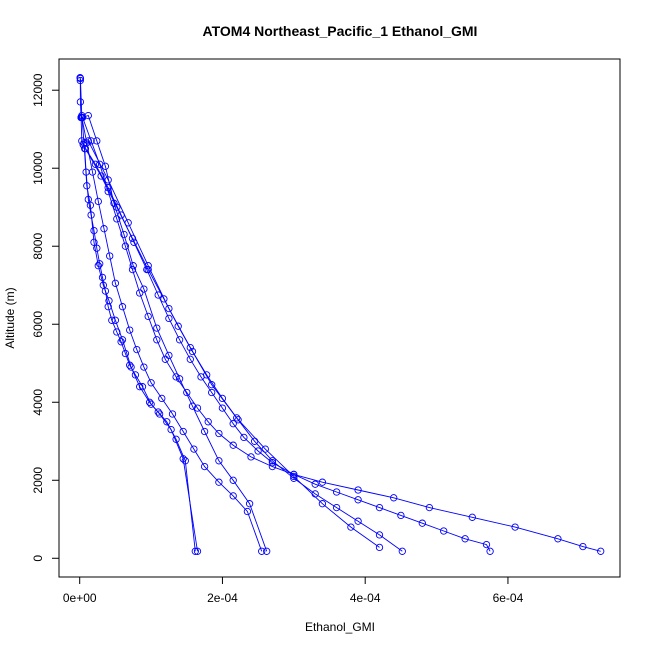 The height and width of the screenshot is (650, 650). What do you see at coordinates (45, 317) in the screenshot?
I see `y-axis: 0 2000 4000 6000 8000 10000 12000` at bounding box center [45, 317].